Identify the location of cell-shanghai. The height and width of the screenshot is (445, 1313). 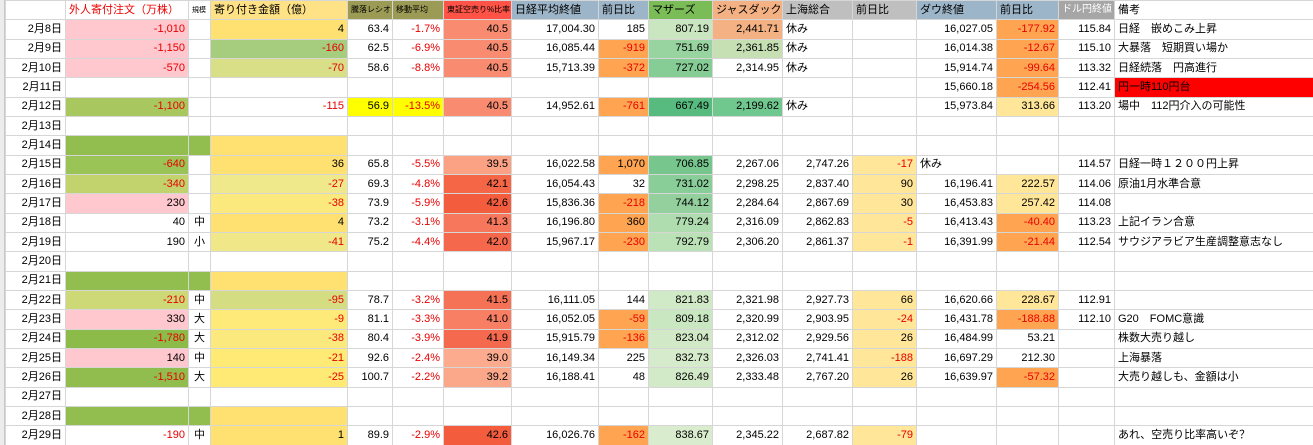
(817, 145).